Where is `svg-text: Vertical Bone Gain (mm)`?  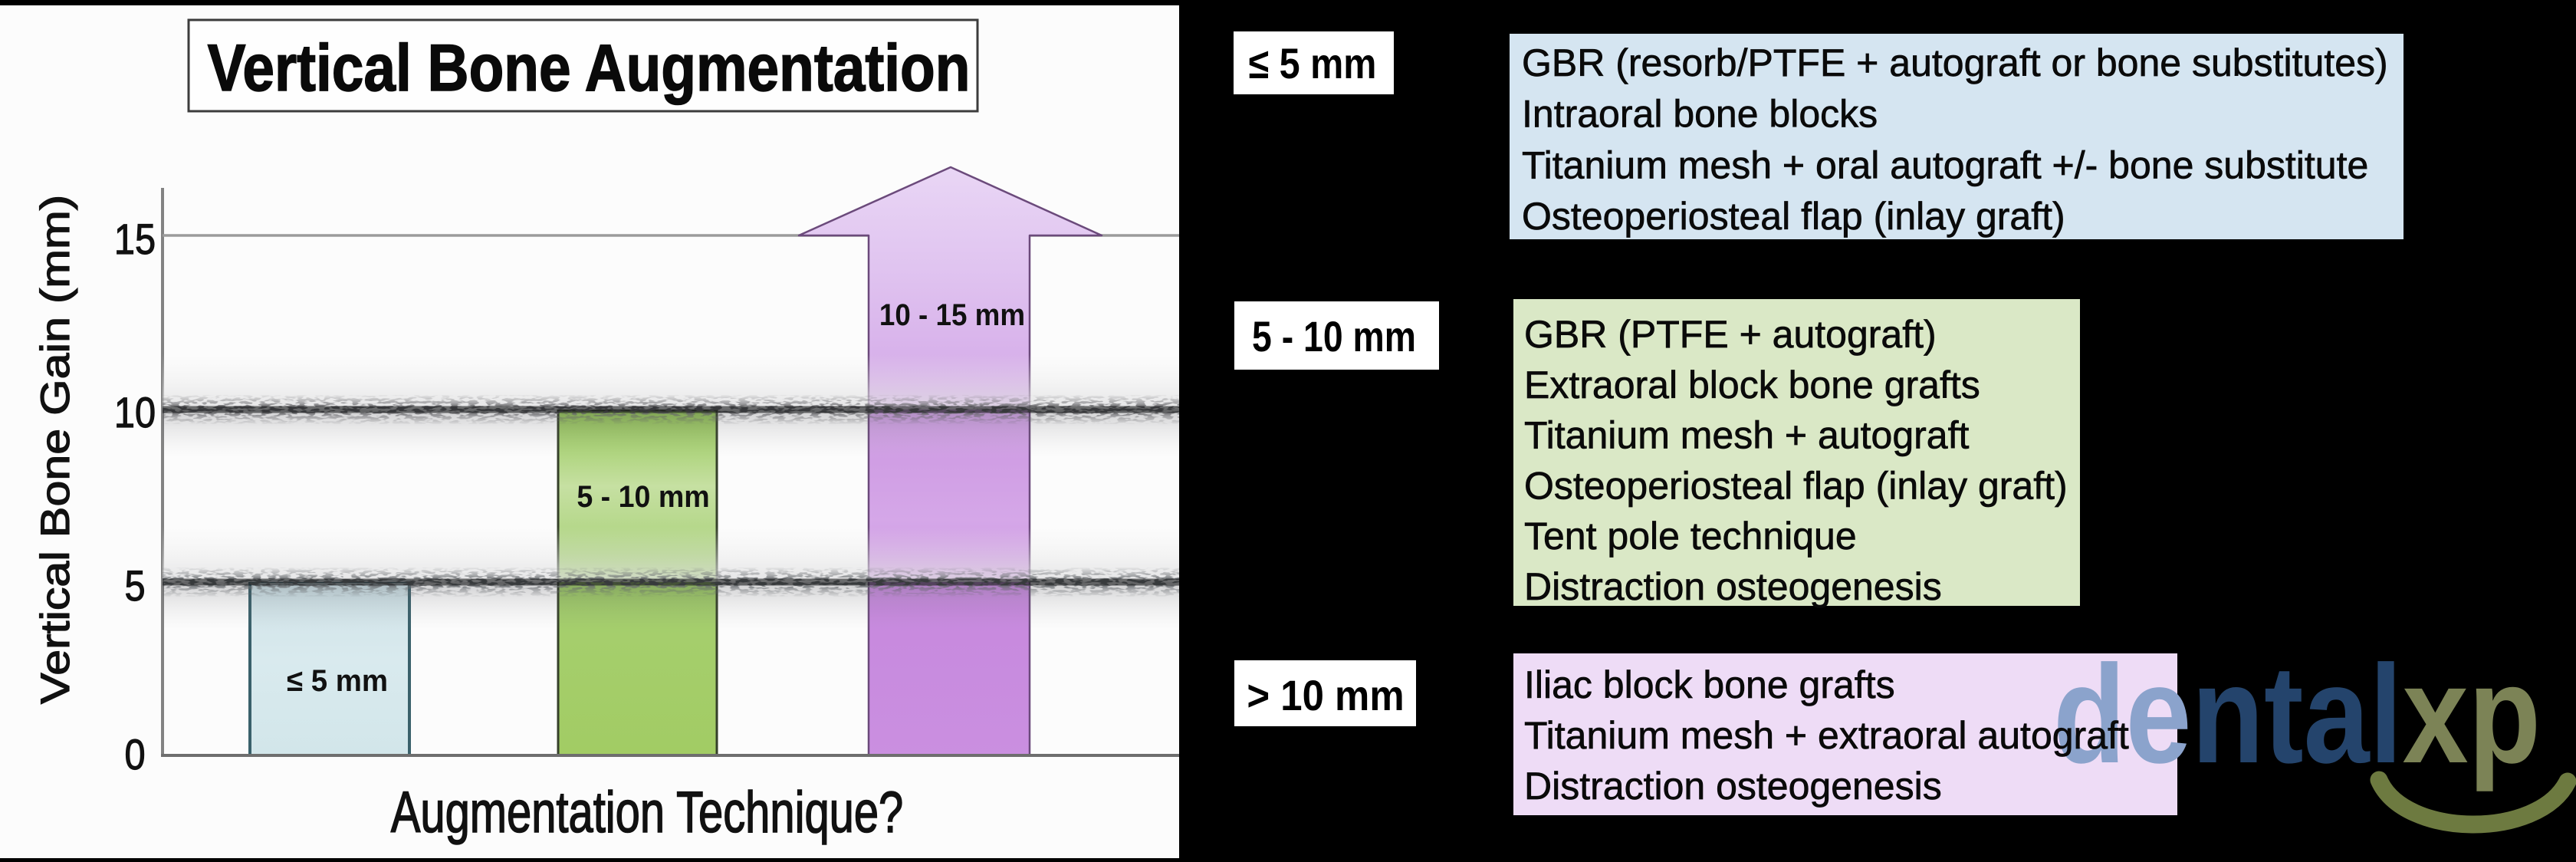
svg-text: Vertical Bone Gain (mm) is located at coordinates (56, 449).